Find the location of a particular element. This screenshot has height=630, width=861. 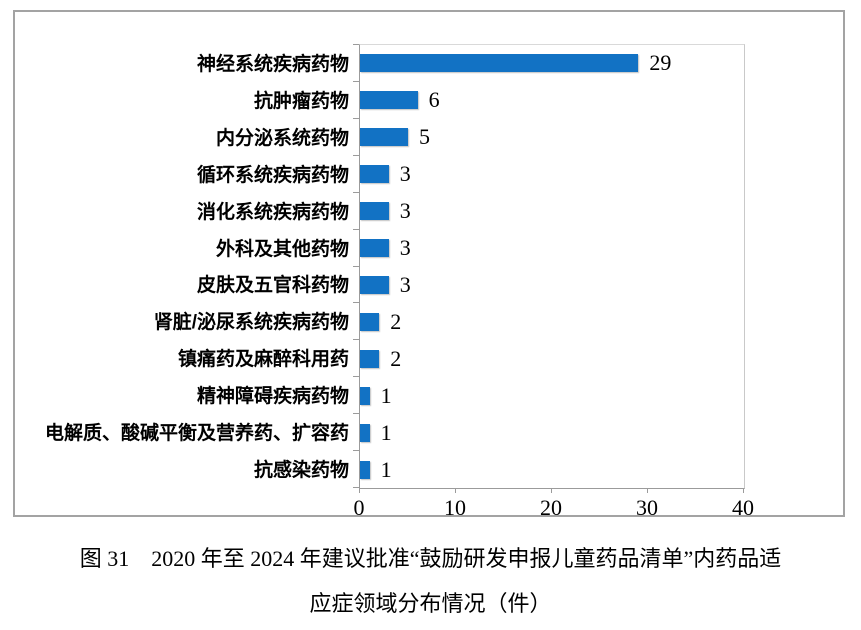

x-axis-tick-label: 30 is located at coordinates (647, 507).